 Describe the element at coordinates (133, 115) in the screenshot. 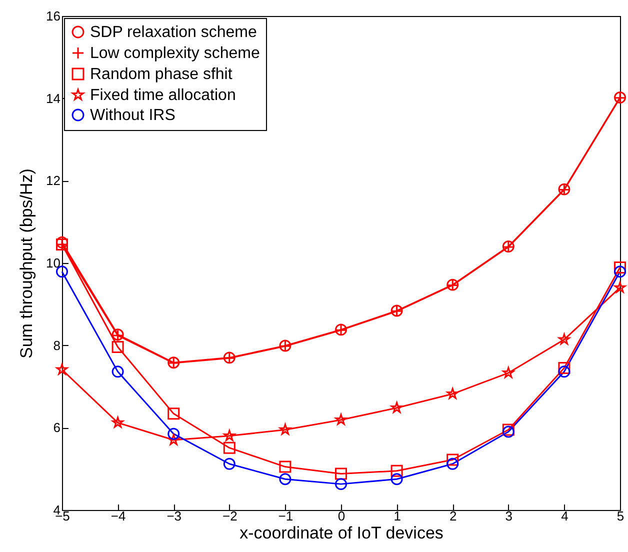

I see `legend-label: Without IRS` at that location.